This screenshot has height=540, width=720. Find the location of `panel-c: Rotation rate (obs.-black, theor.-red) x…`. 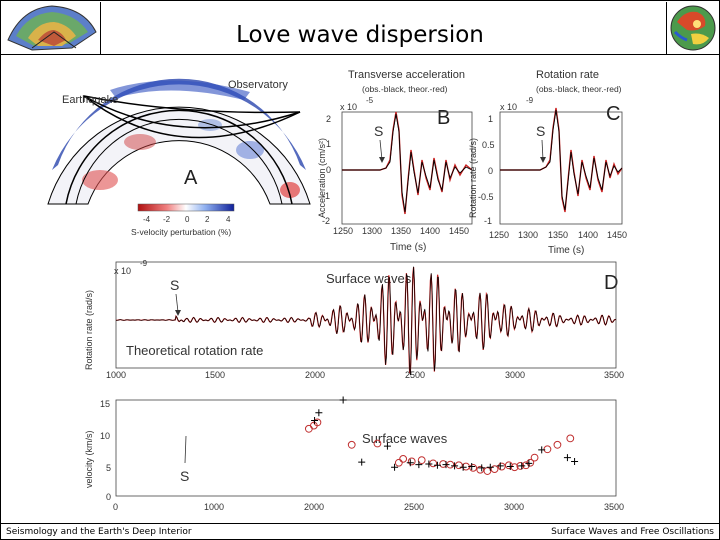

panel-c: Rotation rate (obs.-black, theor.-red) x… is located at coordinates (547, 162).